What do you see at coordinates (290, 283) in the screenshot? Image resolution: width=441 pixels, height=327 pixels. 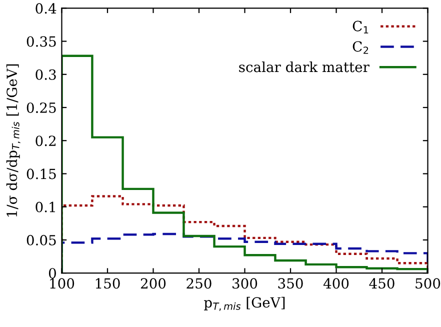 I see `x-tick-label: 350` at bounding box center [290, 283].